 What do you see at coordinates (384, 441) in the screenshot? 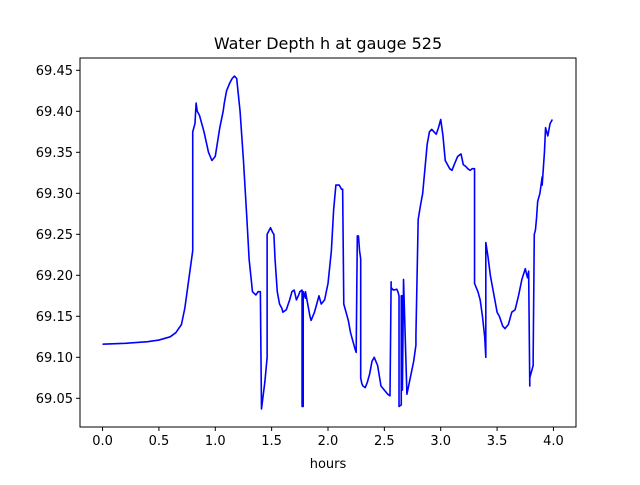
I see `x-tick-label: 2.5` at bounding box center [384, 441].